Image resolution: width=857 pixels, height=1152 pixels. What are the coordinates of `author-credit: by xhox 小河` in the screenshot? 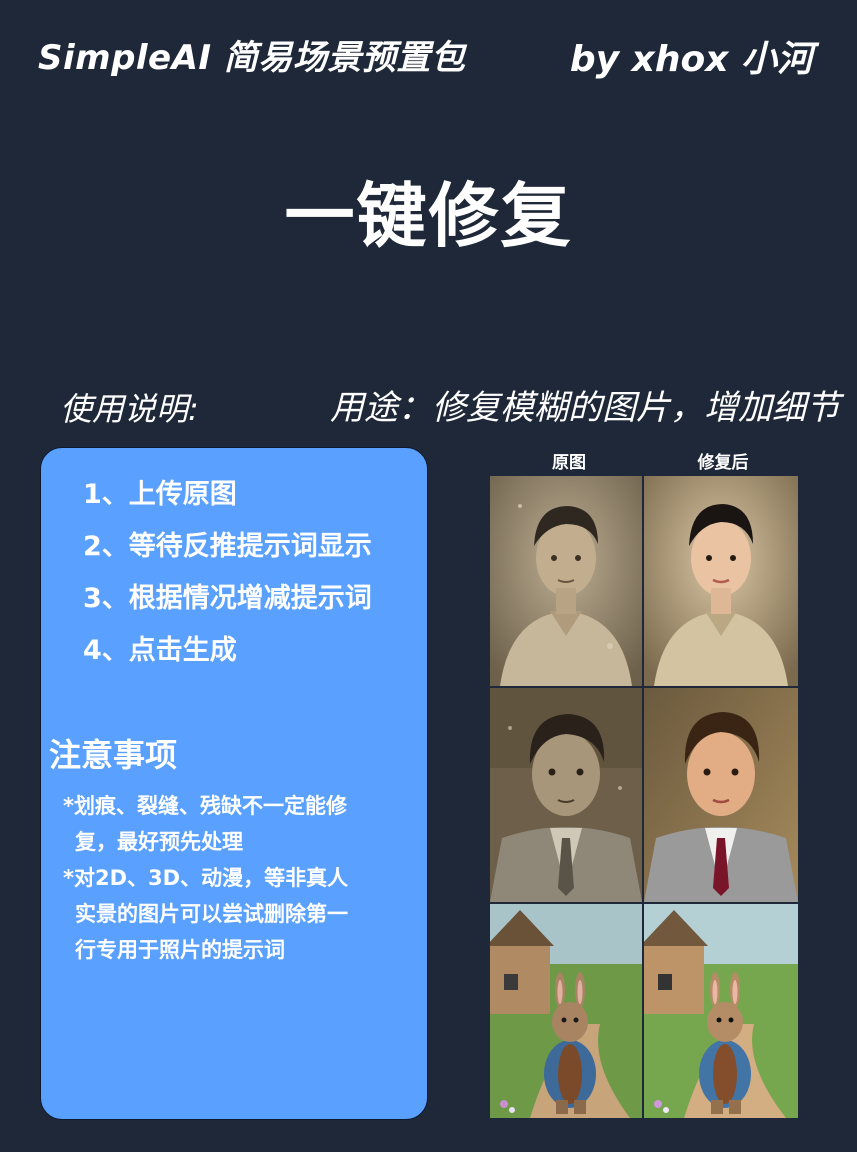 It's located at (691, 59).